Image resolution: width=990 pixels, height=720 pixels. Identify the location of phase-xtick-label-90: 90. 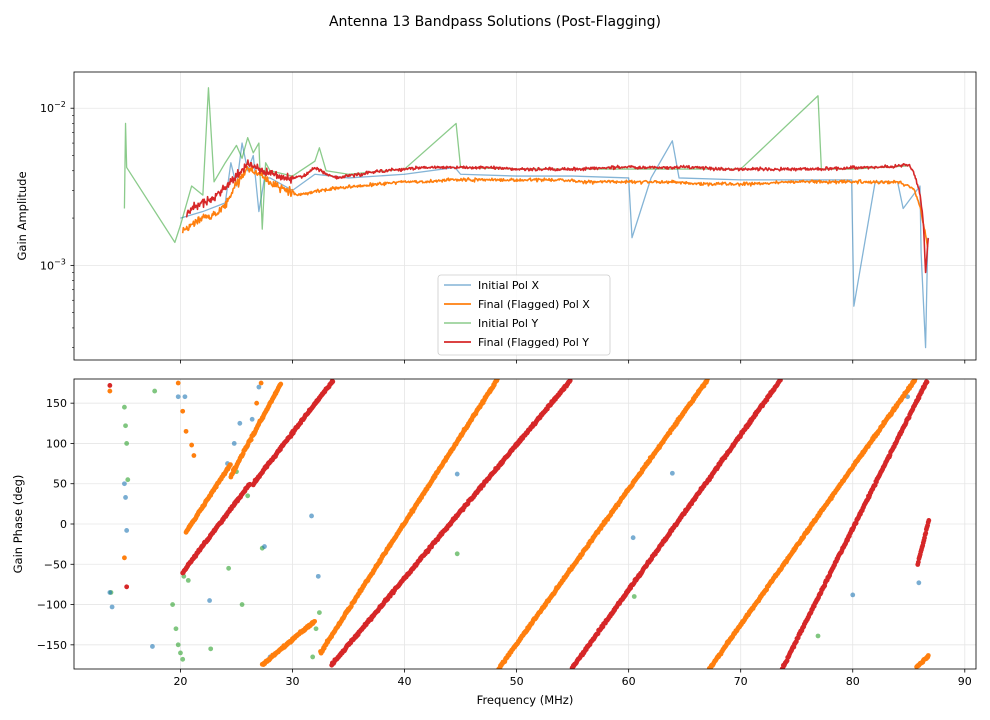
(965, 681).